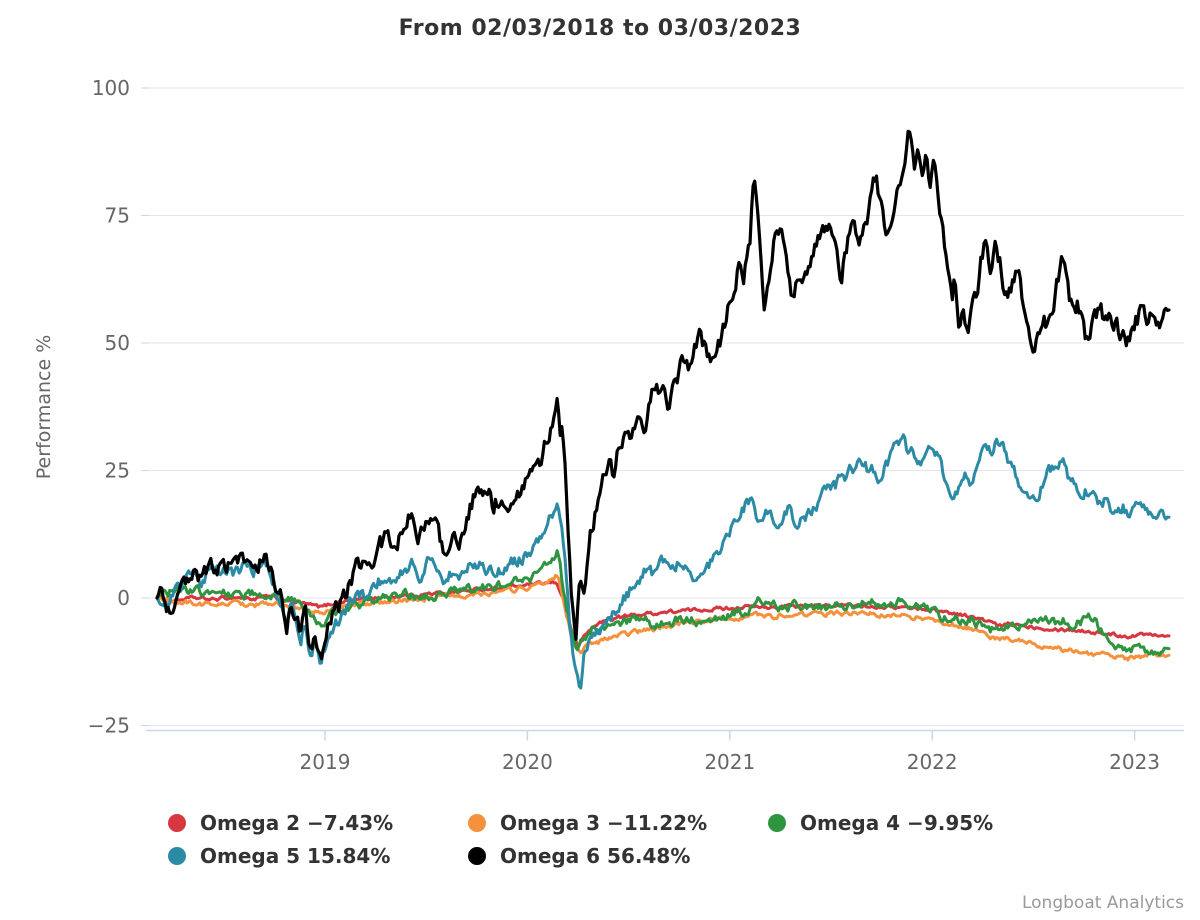 The image size is (1200, 920). I want to click on chart-title: From 02/03/2018 to 03/03/2023, so click(600, 28).